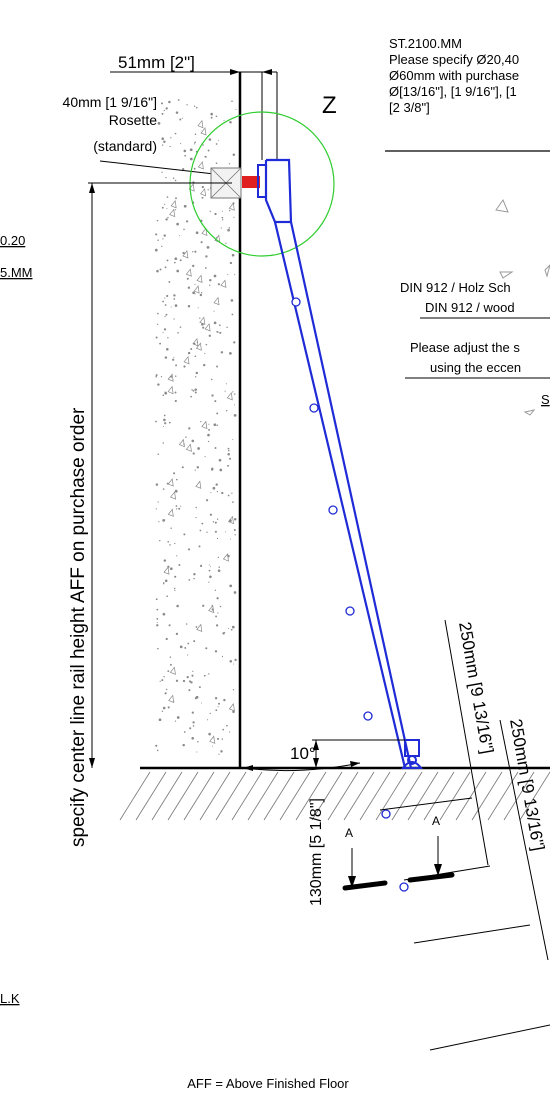  Describe the element at coordinates (251, 182) in the screenshot. I see `bolt` at that location.